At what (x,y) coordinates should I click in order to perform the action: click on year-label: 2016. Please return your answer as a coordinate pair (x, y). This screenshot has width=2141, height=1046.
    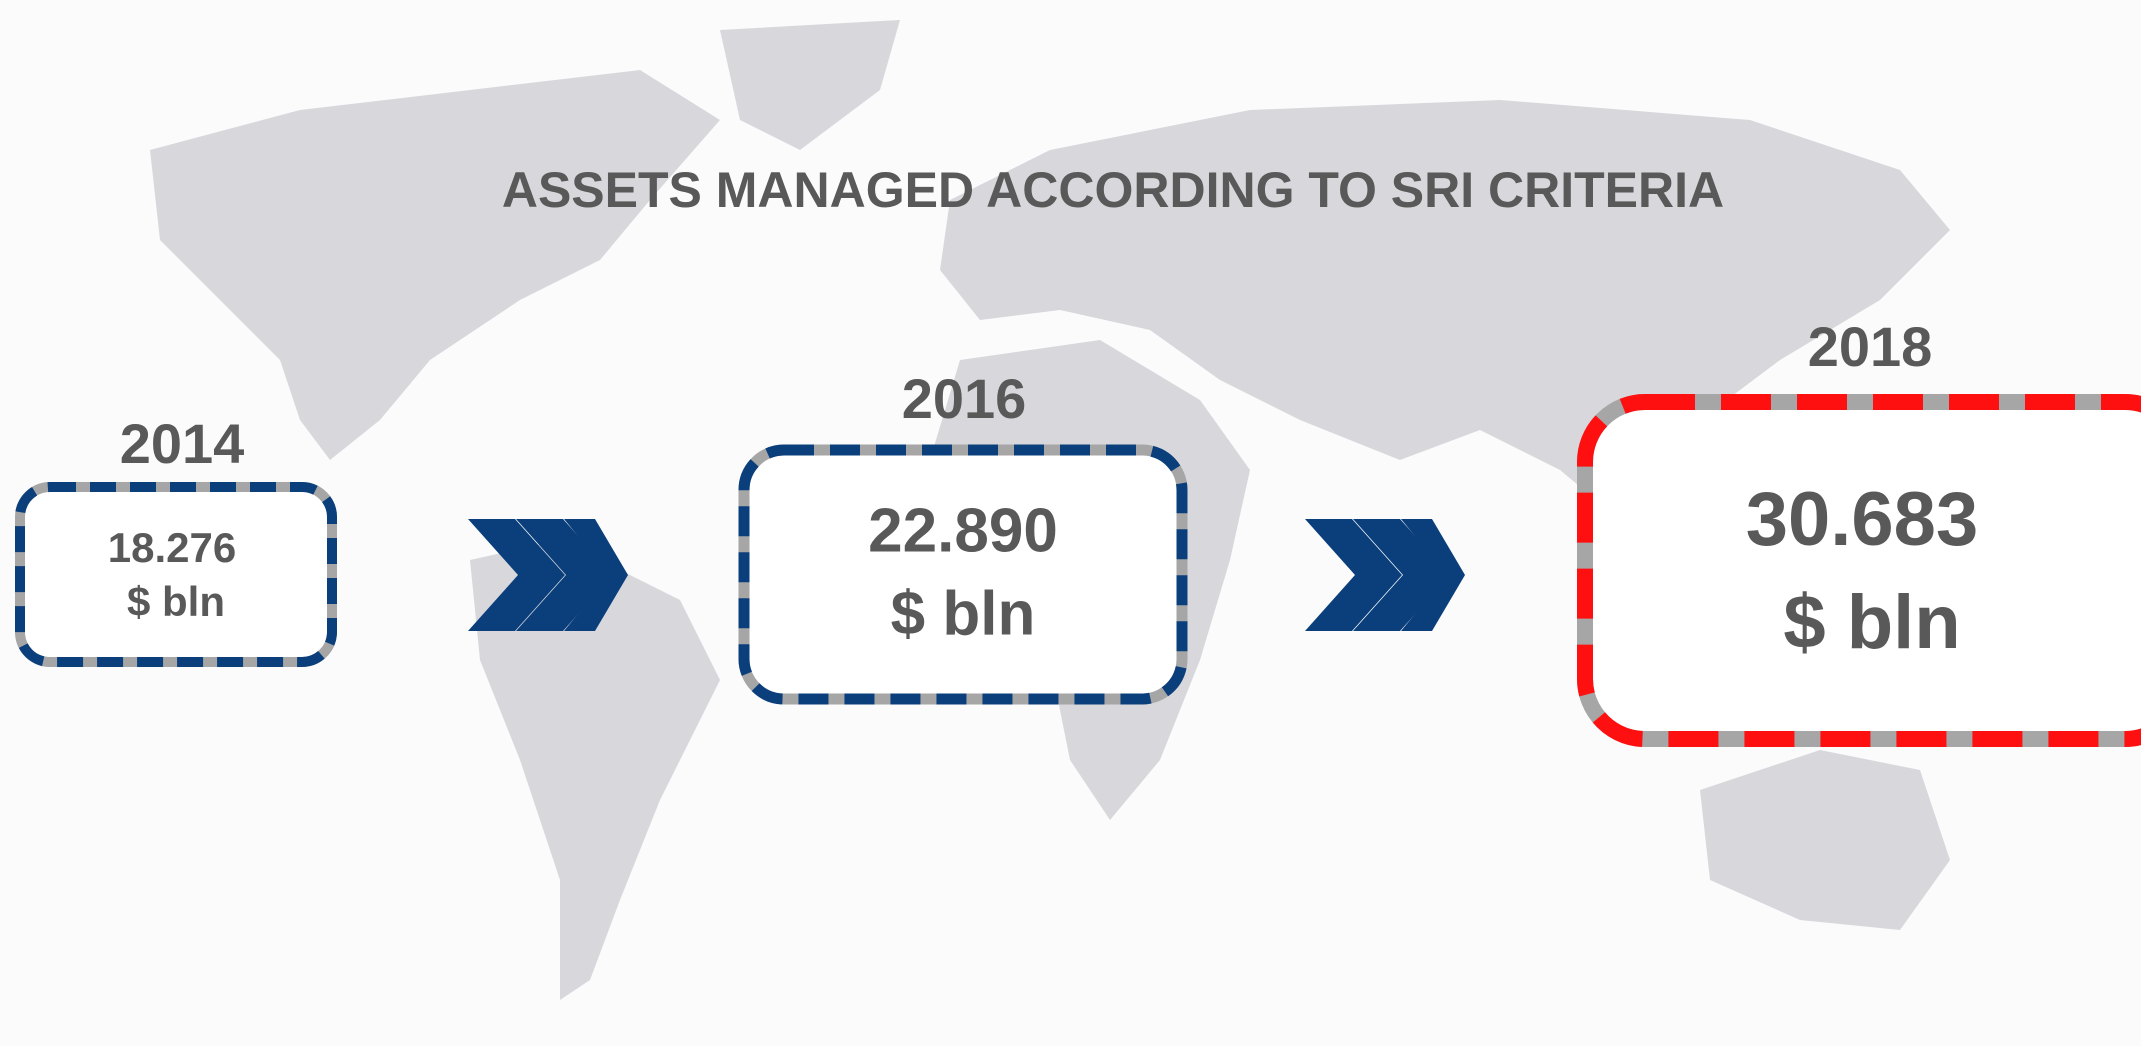
    Looking at the image, I should click on (964, 398).